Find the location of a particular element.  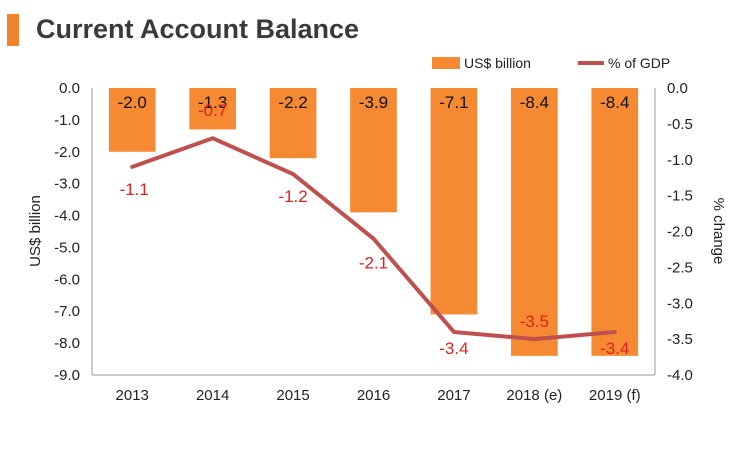

legend-swatch-bar is located at coordinates (446, 63).